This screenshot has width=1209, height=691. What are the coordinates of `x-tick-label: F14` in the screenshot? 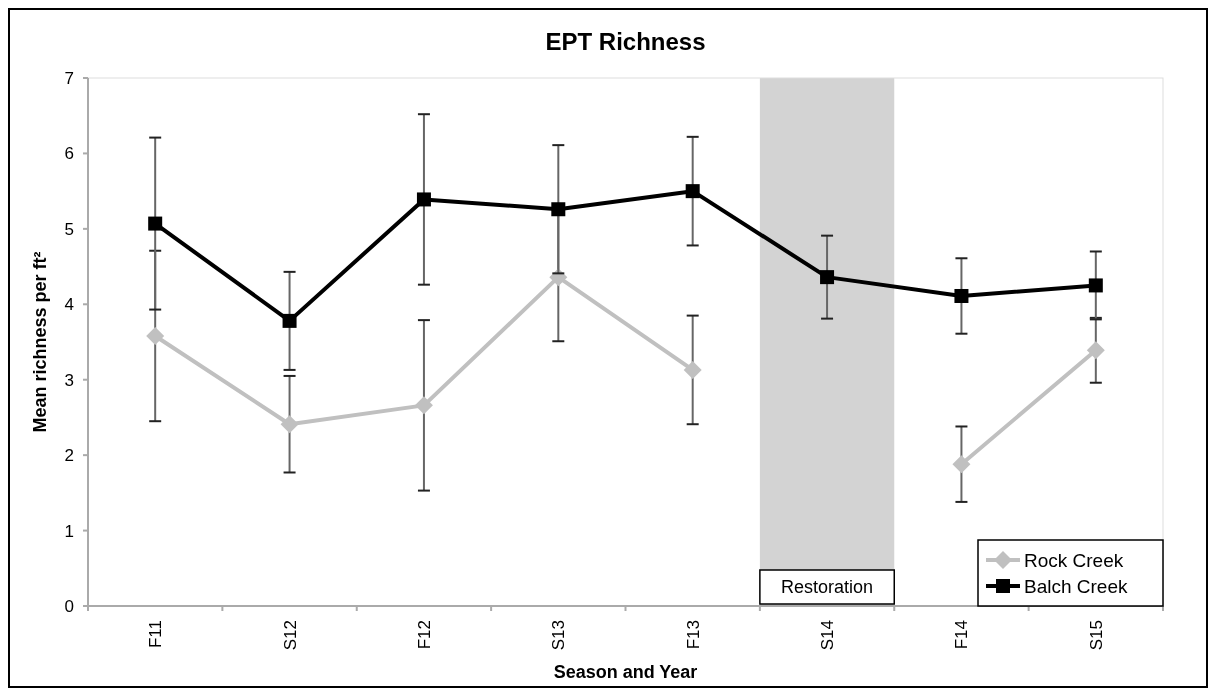 It's located at (962, 635).